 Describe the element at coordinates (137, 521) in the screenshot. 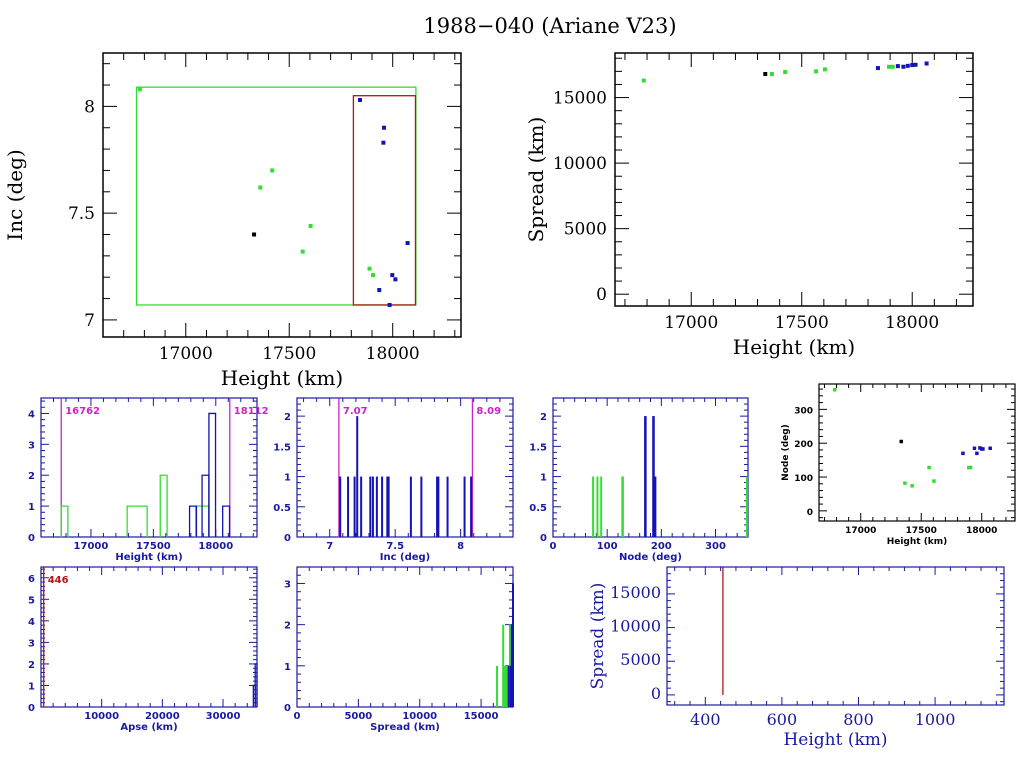

I see `height-histogram-bar-green` at that location.